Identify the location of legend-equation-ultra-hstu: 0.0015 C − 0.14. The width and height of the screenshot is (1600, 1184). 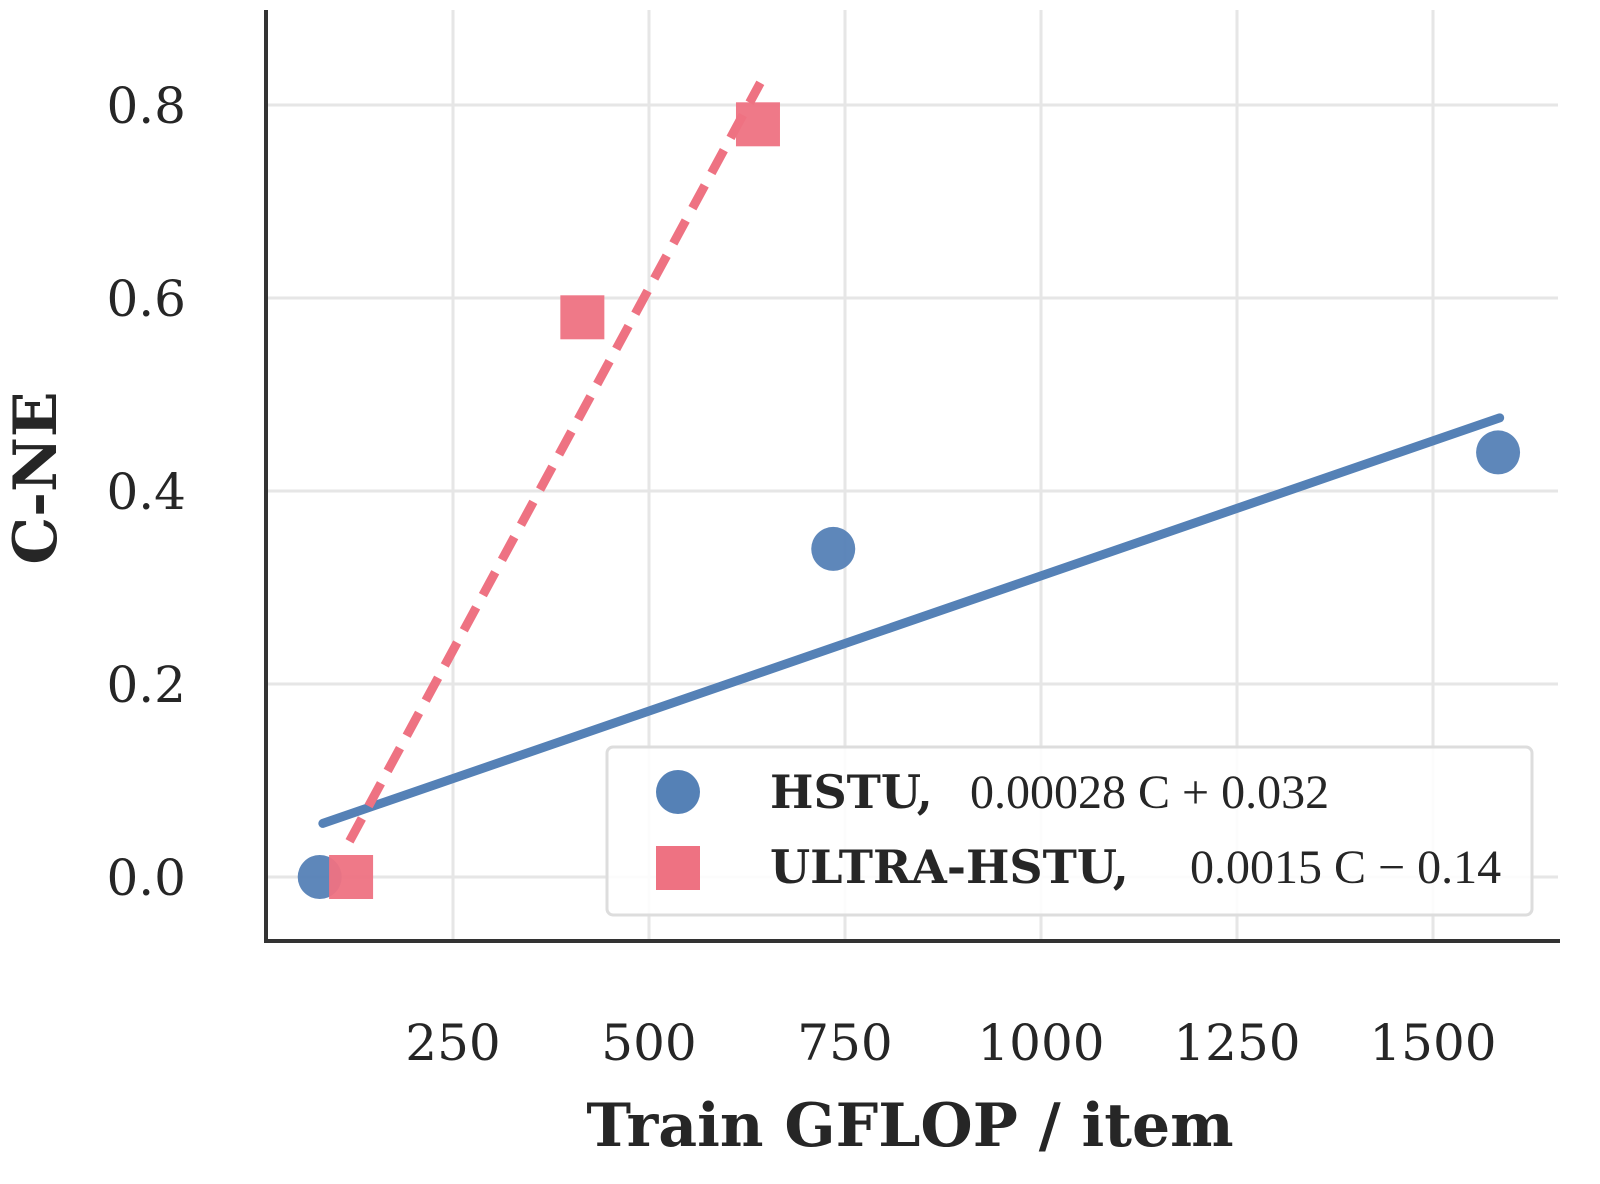
(1345, 867).